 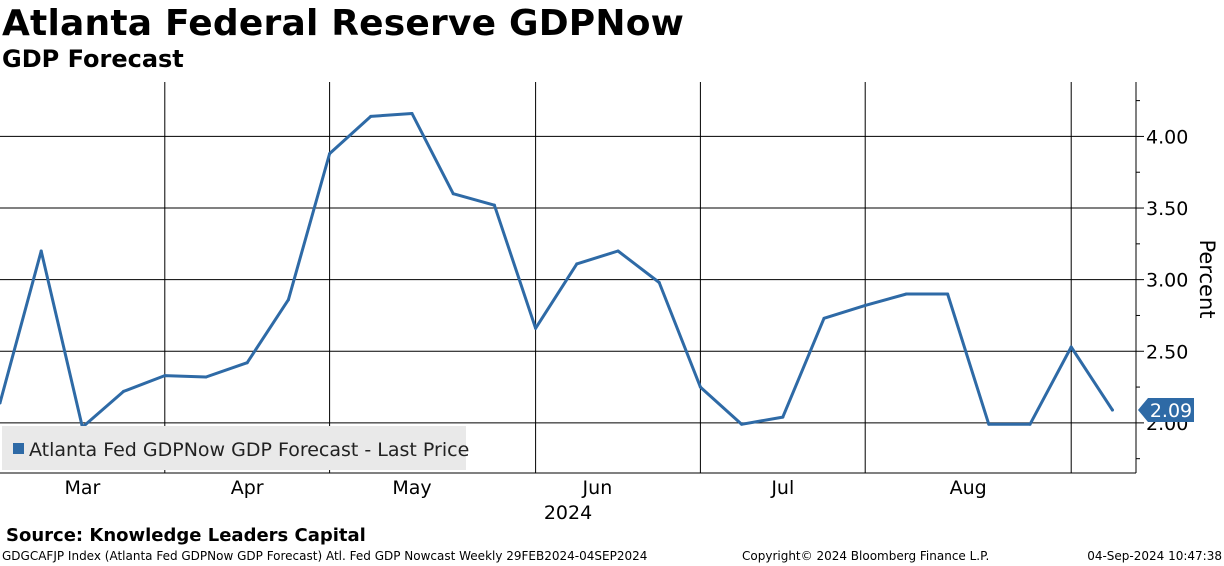 I want to click on source-note: Source: Knowledge Leaders Capital, so click(x=186, y=535).